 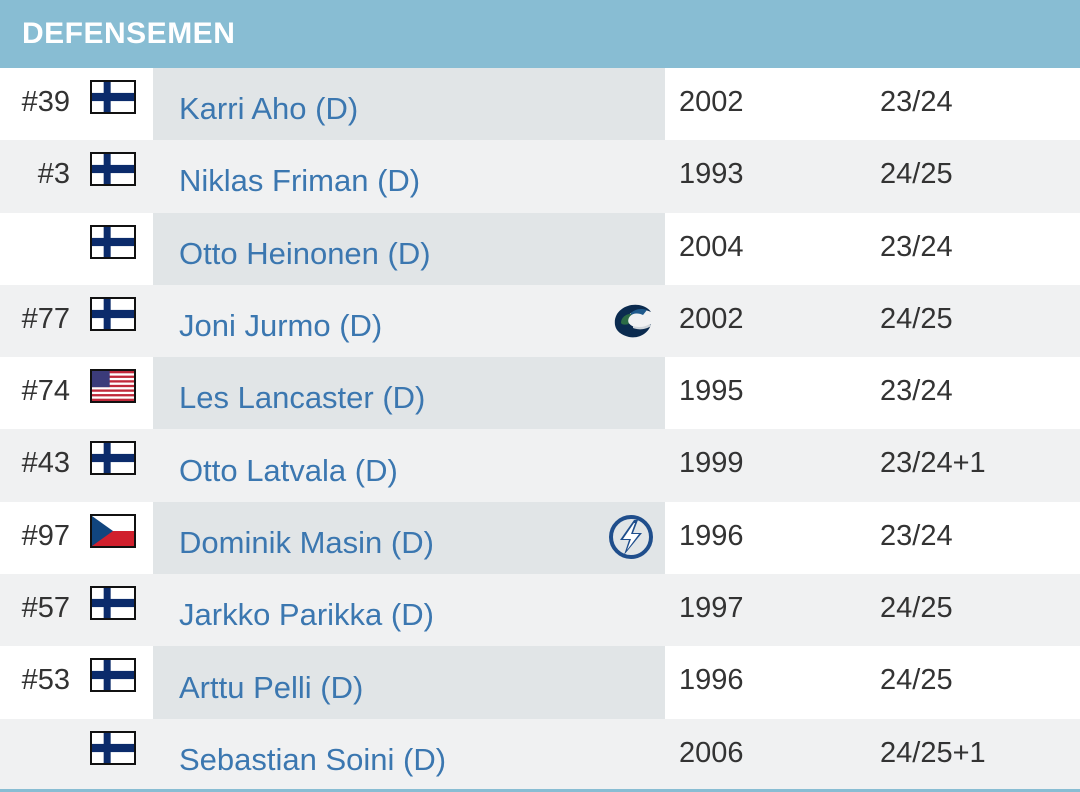 I want to click on table-row: #39 Karri Aho (D) 2002 23/24, so click(x=540, y=104).